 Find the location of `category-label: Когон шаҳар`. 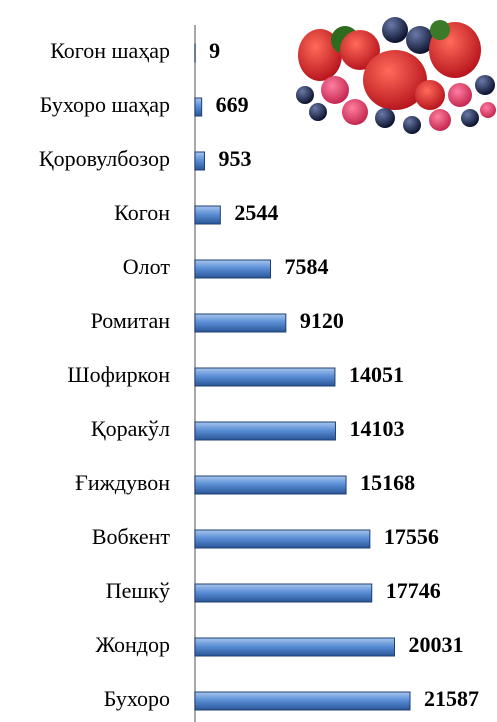

category-label: Когон шаҳар is located at coordinates (110, 50).